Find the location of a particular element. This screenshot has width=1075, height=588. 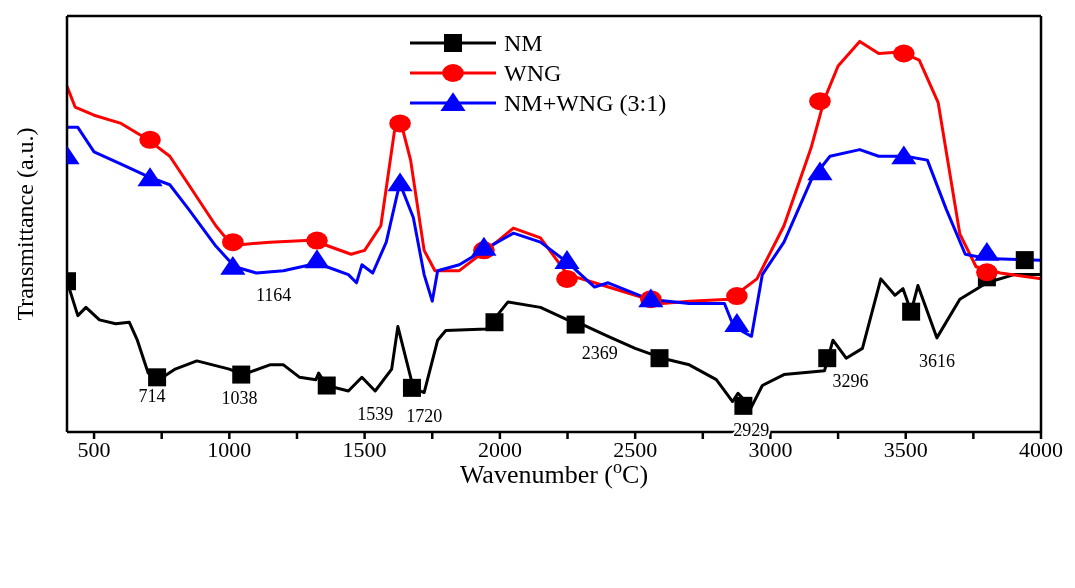

x-tick-label: 1000 is located at coordinates (229, 449).